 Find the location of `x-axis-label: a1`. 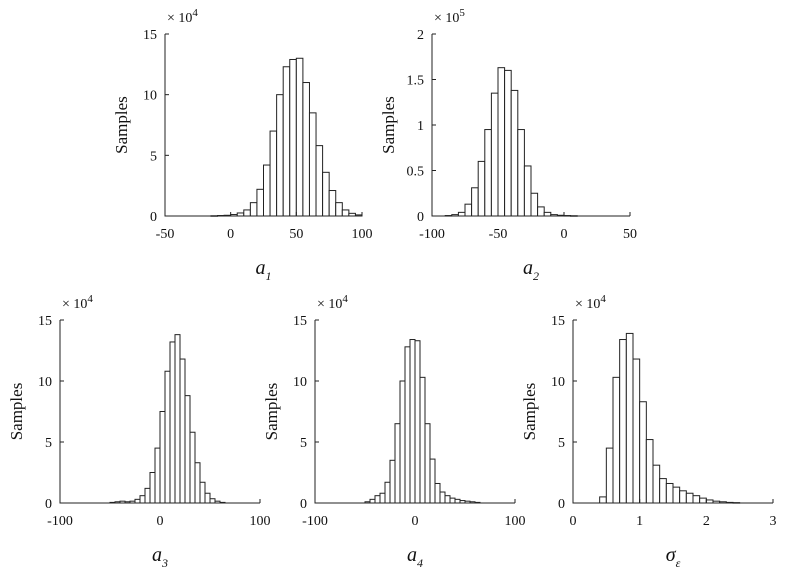

x-axis-label: a1 is located at coordinates (264, 270).